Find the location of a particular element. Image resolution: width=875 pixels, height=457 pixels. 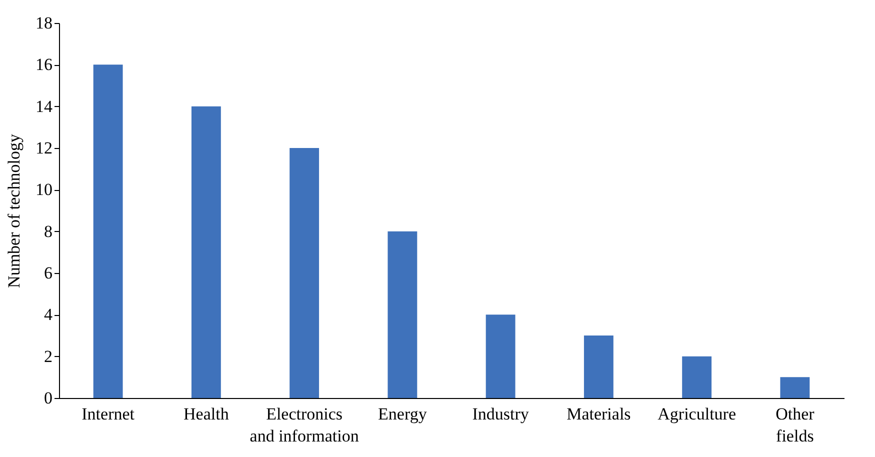

y-tick-label: 16 is located at coordinates (44, 64).